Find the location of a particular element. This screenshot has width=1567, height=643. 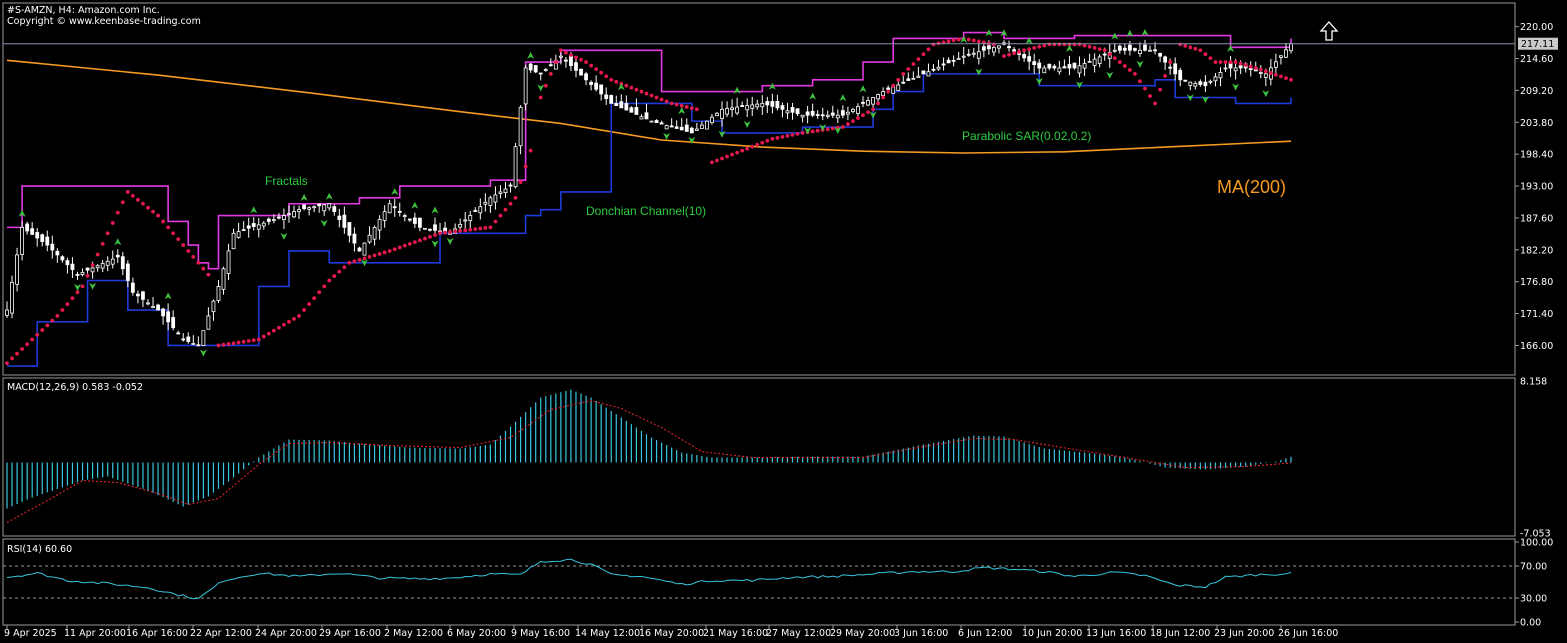

ma-200-line is located at coordinates (649, 106).